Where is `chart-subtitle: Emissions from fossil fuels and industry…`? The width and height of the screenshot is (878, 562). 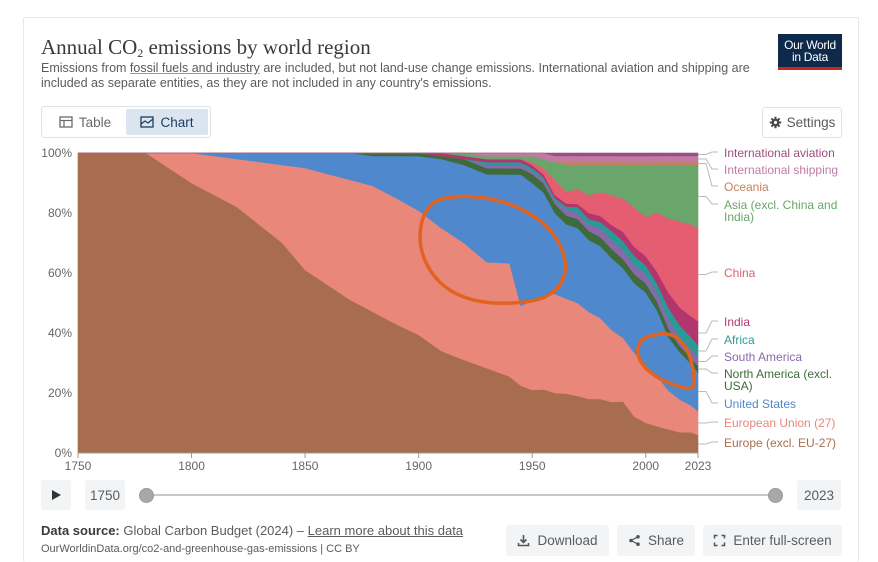 chart-subtitle: Emissions from fossil fuels and industry… is located at coordinates (395, 75).